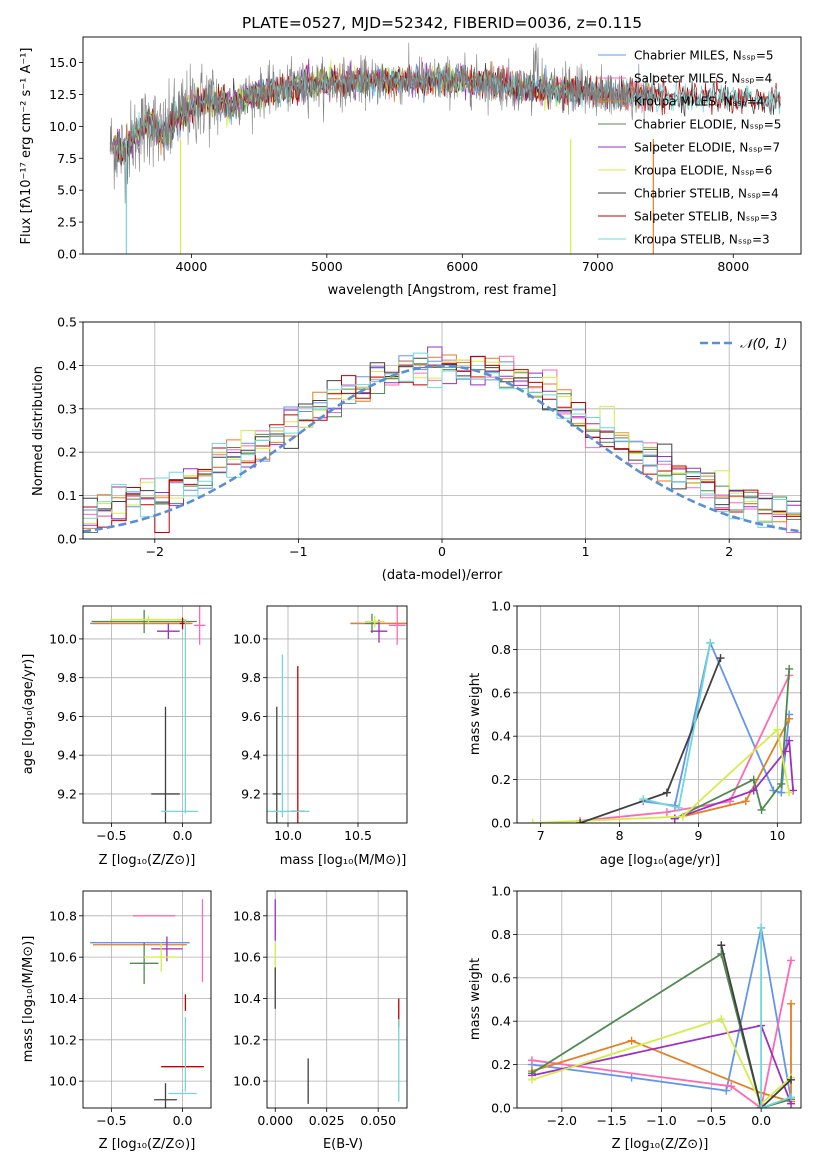 The image size is (819, 1170). What do you see at coordinates (699, 102) in the screenshot?
I see `legend-label: Kroupa MILES, Nₛₛₚ=4` at bounding box center [699, 102].